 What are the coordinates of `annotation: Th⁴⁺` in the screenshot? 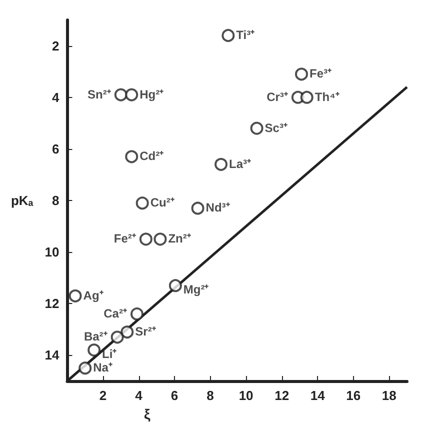 It's located at (327, 97).